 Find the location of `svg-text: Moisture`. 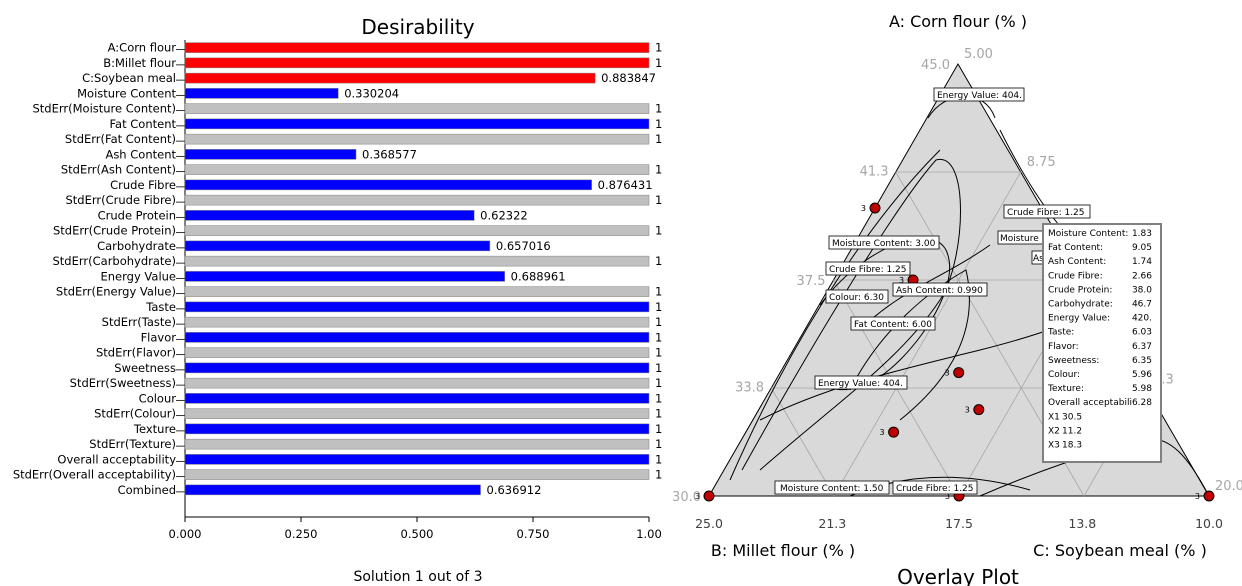

svg-text: Moisture is located at coordinates (1019, 239).